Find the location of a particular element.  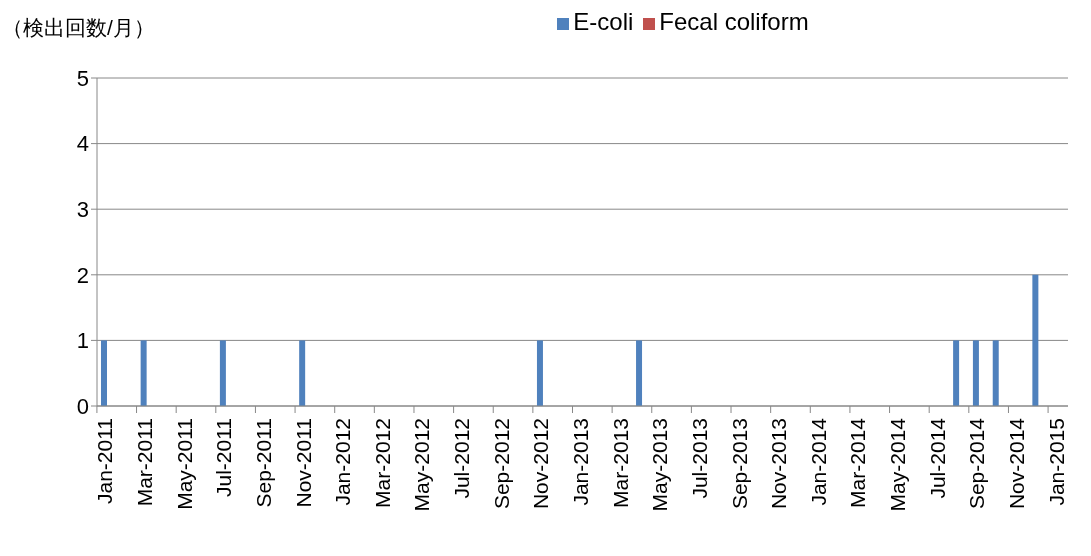

y-tick-label: 5 is located at coordinates (82, 78).